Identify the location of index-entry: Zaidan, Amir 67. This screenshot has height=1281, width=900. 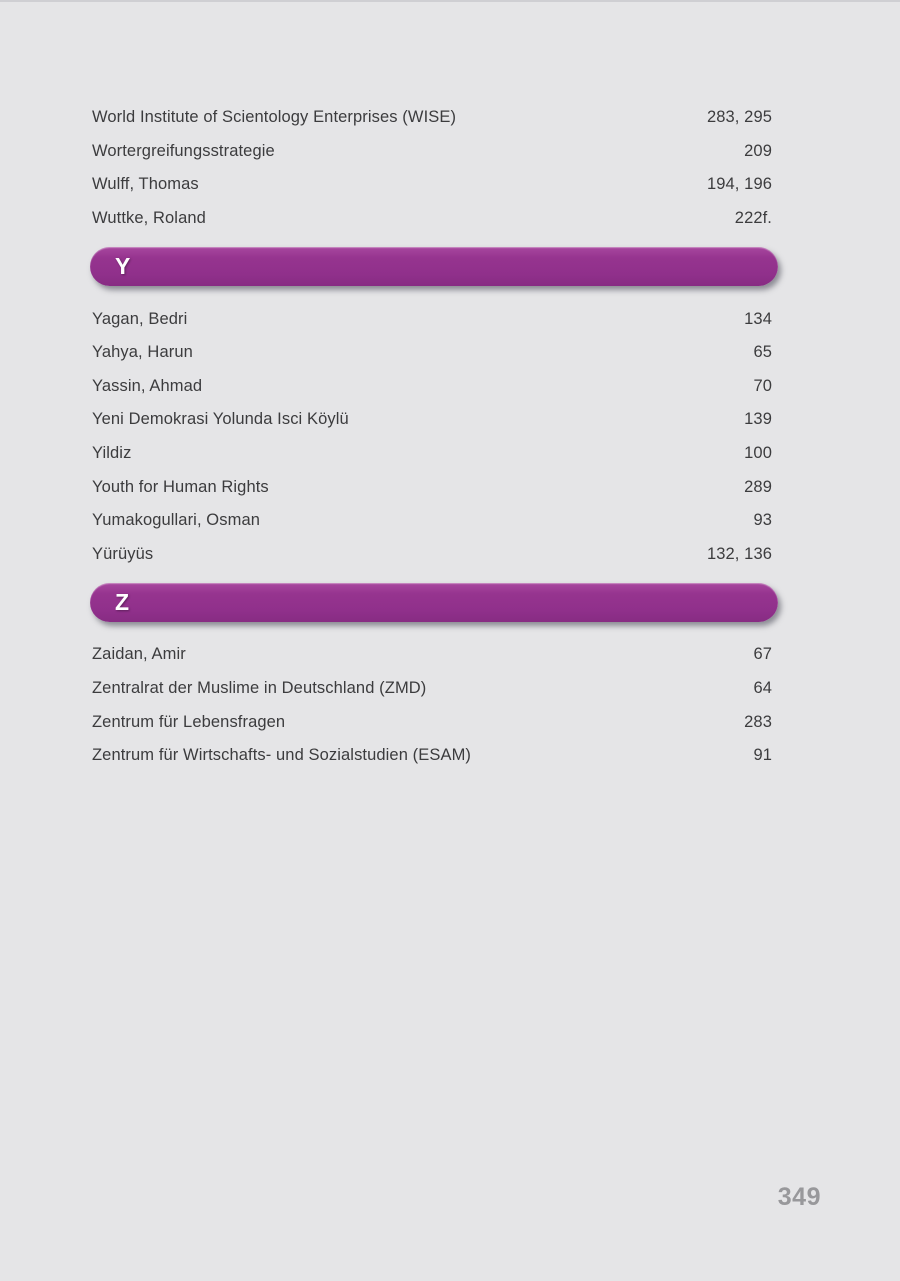
(432, 655).